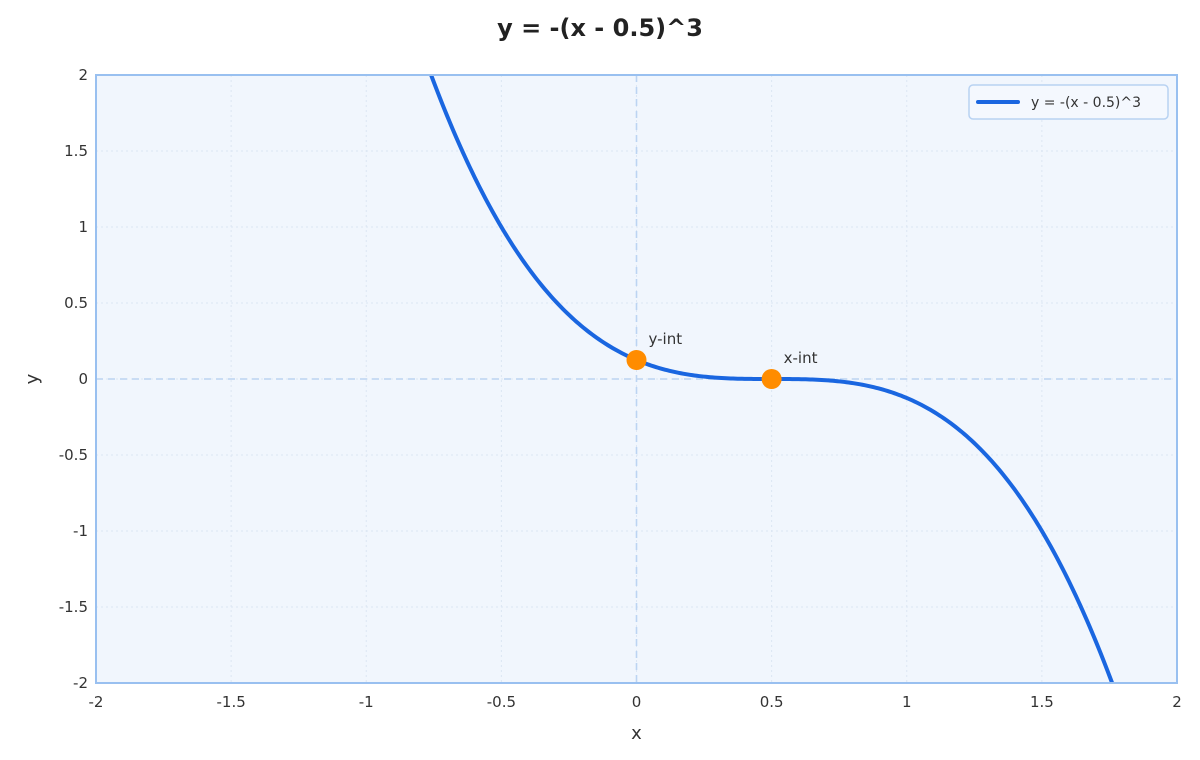  What do you see at coordinates (76, 151) in the screenshot?
I see `y-tick-label: 1.5` at bounding box center [76, 151].